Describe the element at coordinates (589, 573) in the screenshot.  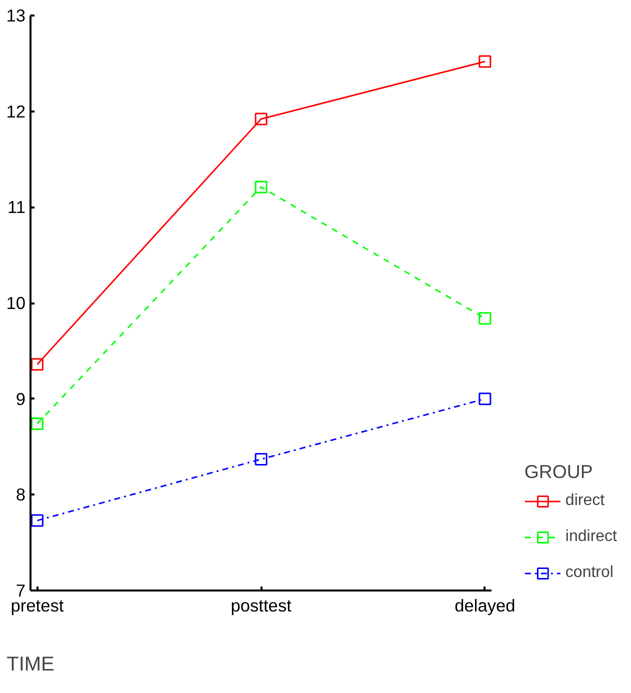
I see `legend-label: control` at that location.